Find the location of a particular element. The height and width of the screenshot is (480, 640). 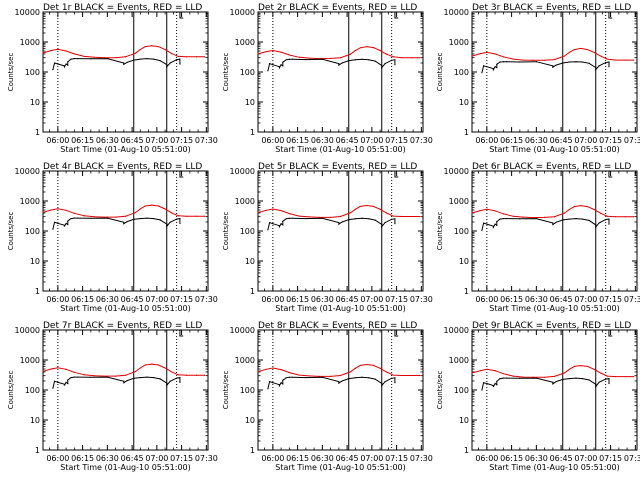

x-tick-label: 06:30 is located at coordinates (107, 140).